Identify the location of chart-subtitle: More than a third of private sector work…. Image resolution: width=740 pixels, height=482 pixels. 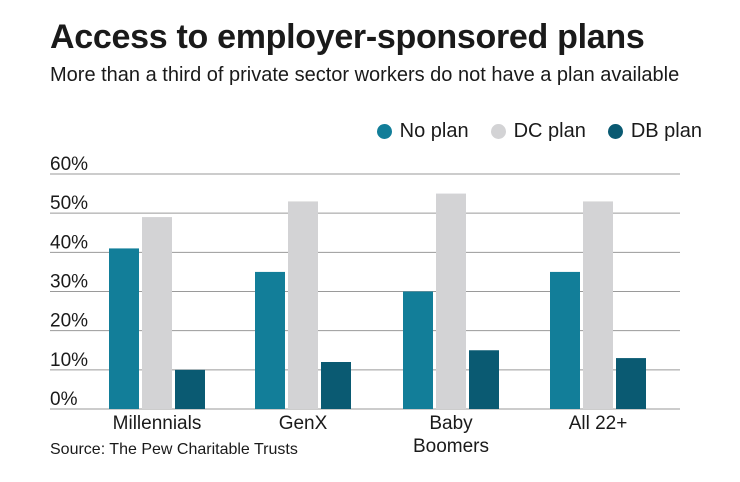
(365, 75).